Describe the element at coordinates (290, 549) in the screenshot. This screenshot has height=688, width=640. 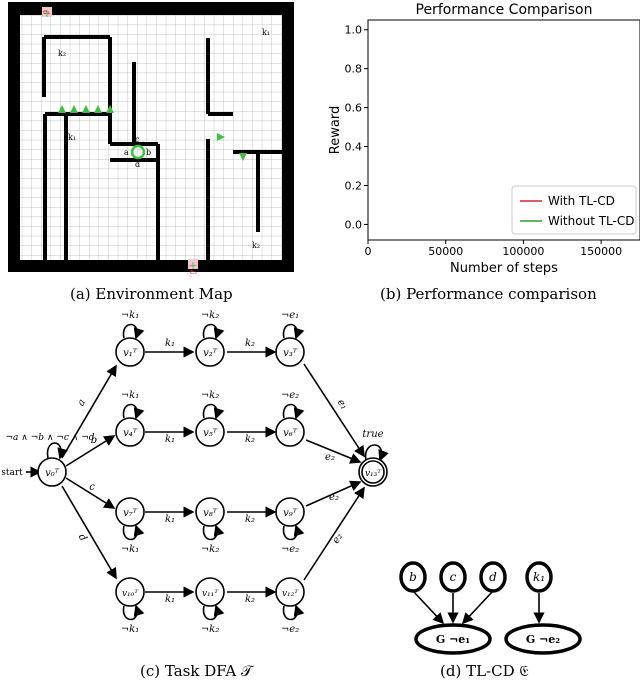
I see `dfa-loop-ne2-r3: ¬e₂` at that location.